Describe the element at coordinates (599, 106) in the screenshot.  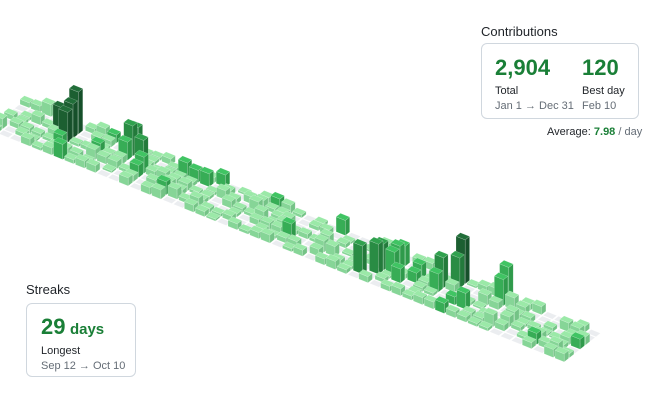
I see `best-day-date: Feb 10` at that location.